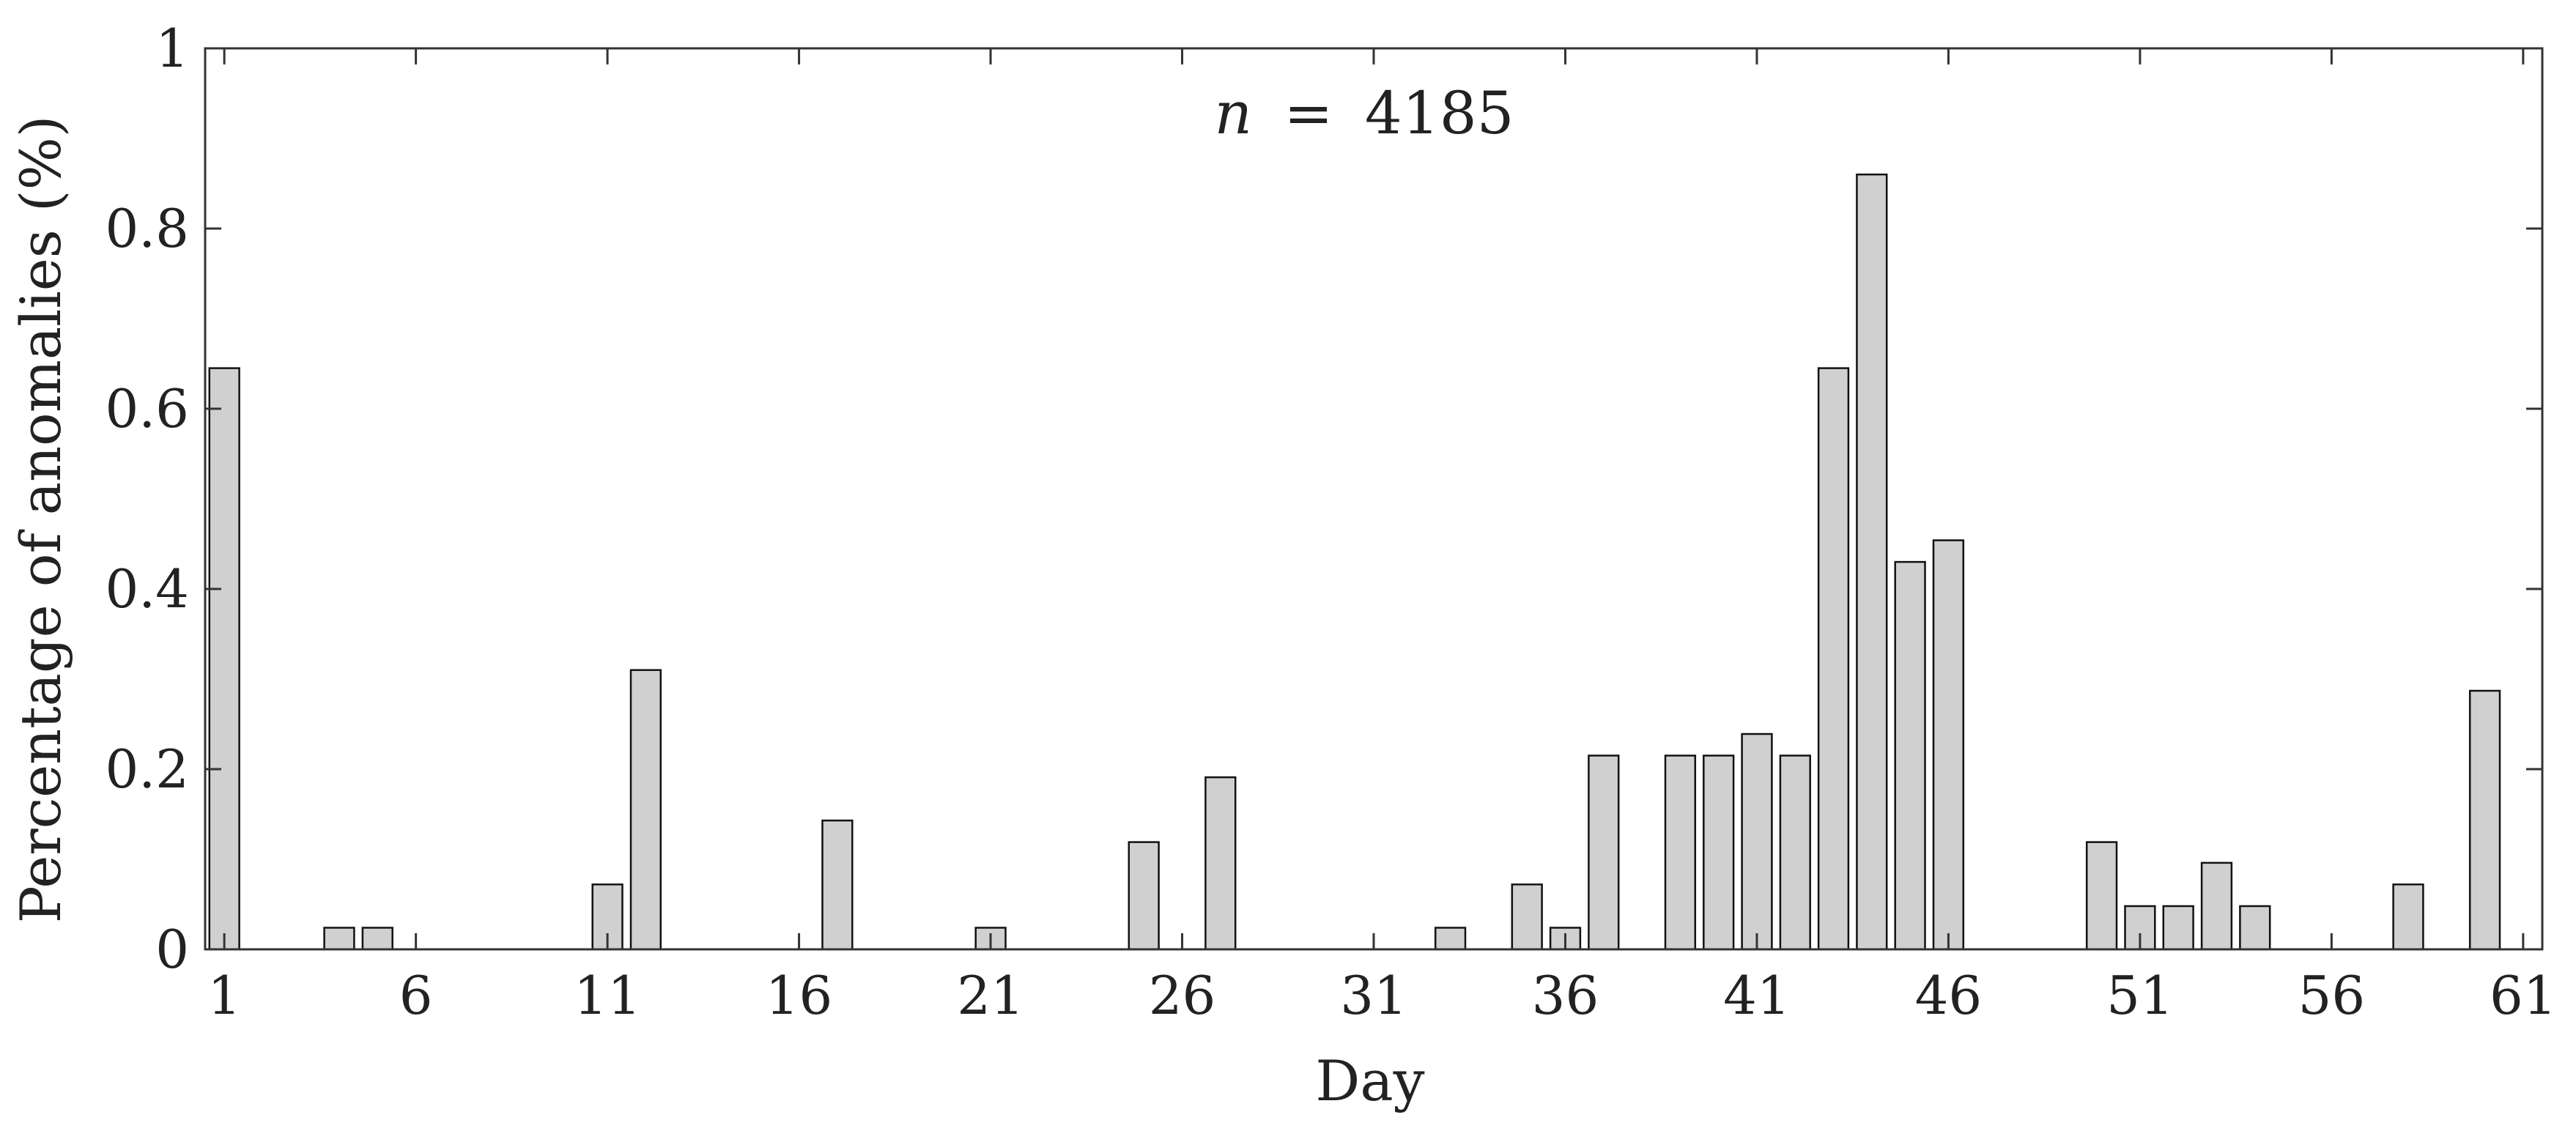  Describe the element at coordinates (990, 996) in the screenshot. I see `x-tick-label-21: 21` at that location.